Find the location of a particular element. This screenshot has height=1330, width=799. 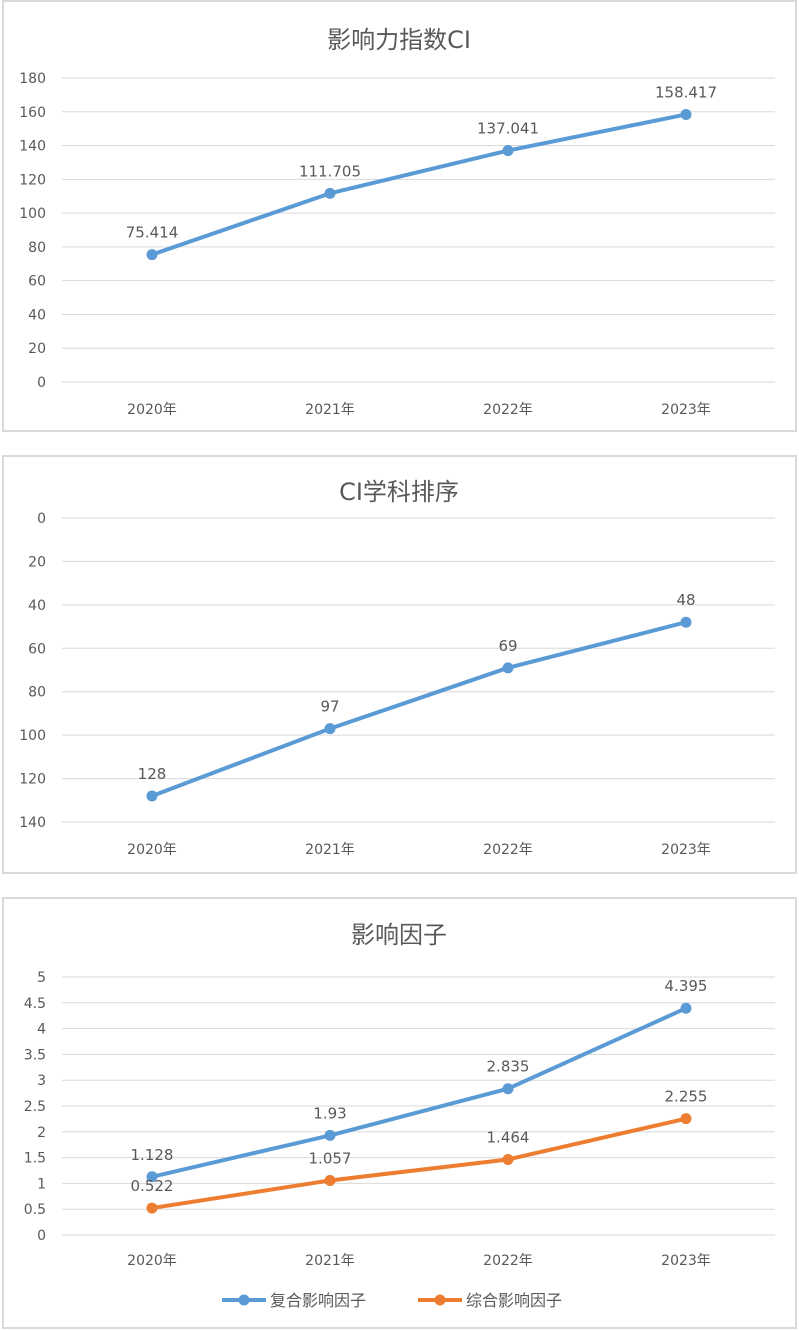

y-tick-label: 4.5 is located at coordinates (35, 1004).